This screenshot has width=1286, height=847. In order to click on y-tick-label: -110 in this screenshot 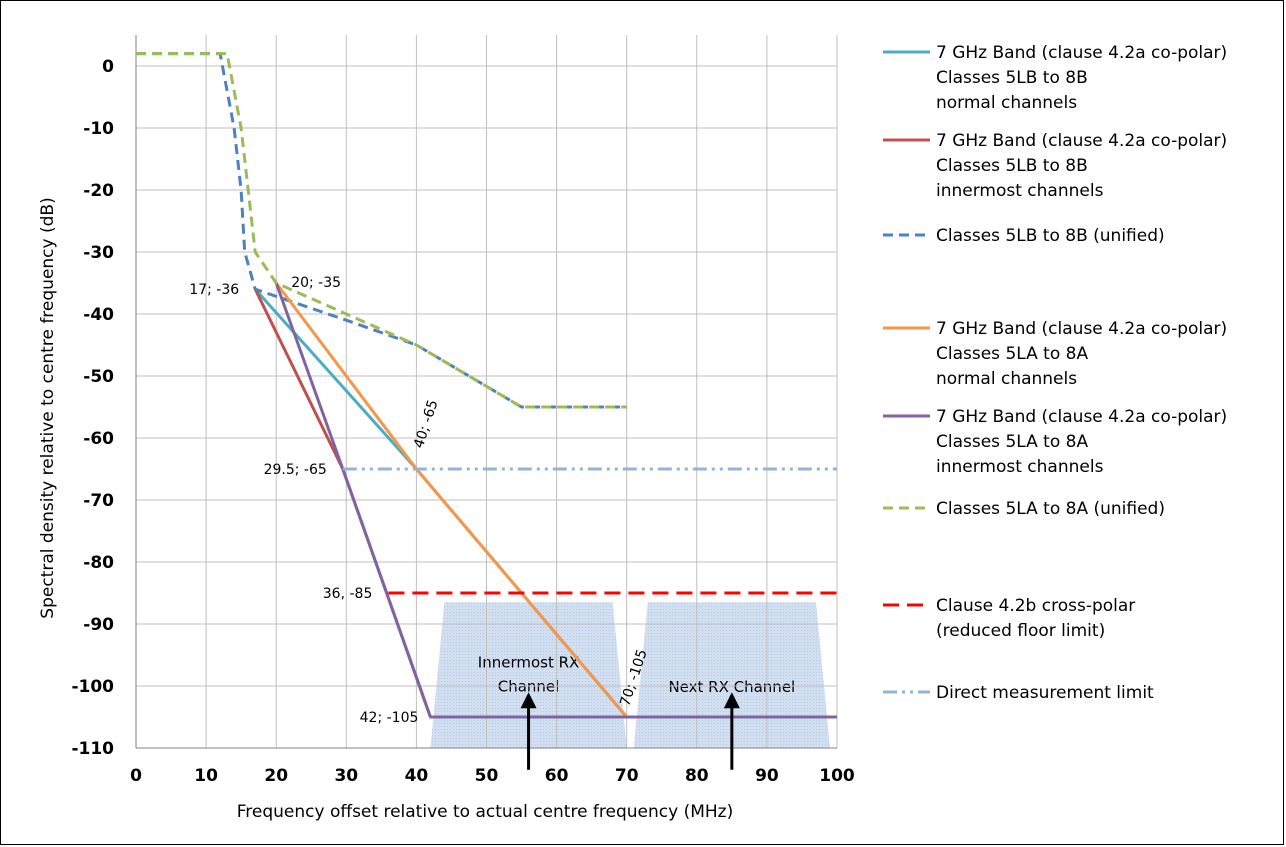, I will do `click(92, 749)`.